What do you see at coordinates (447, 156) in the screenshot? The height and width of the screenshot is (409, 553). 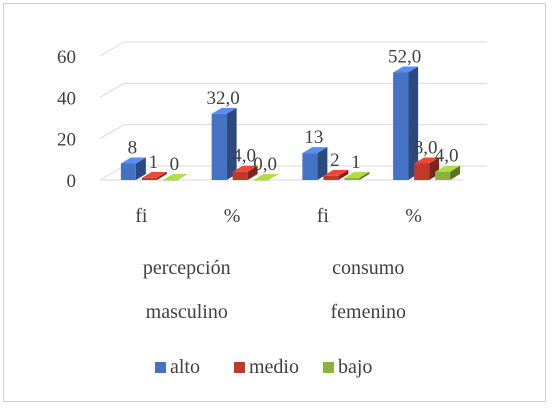 I see `data-label-bajo-3: 4,0` at bounding box center [447, 156].